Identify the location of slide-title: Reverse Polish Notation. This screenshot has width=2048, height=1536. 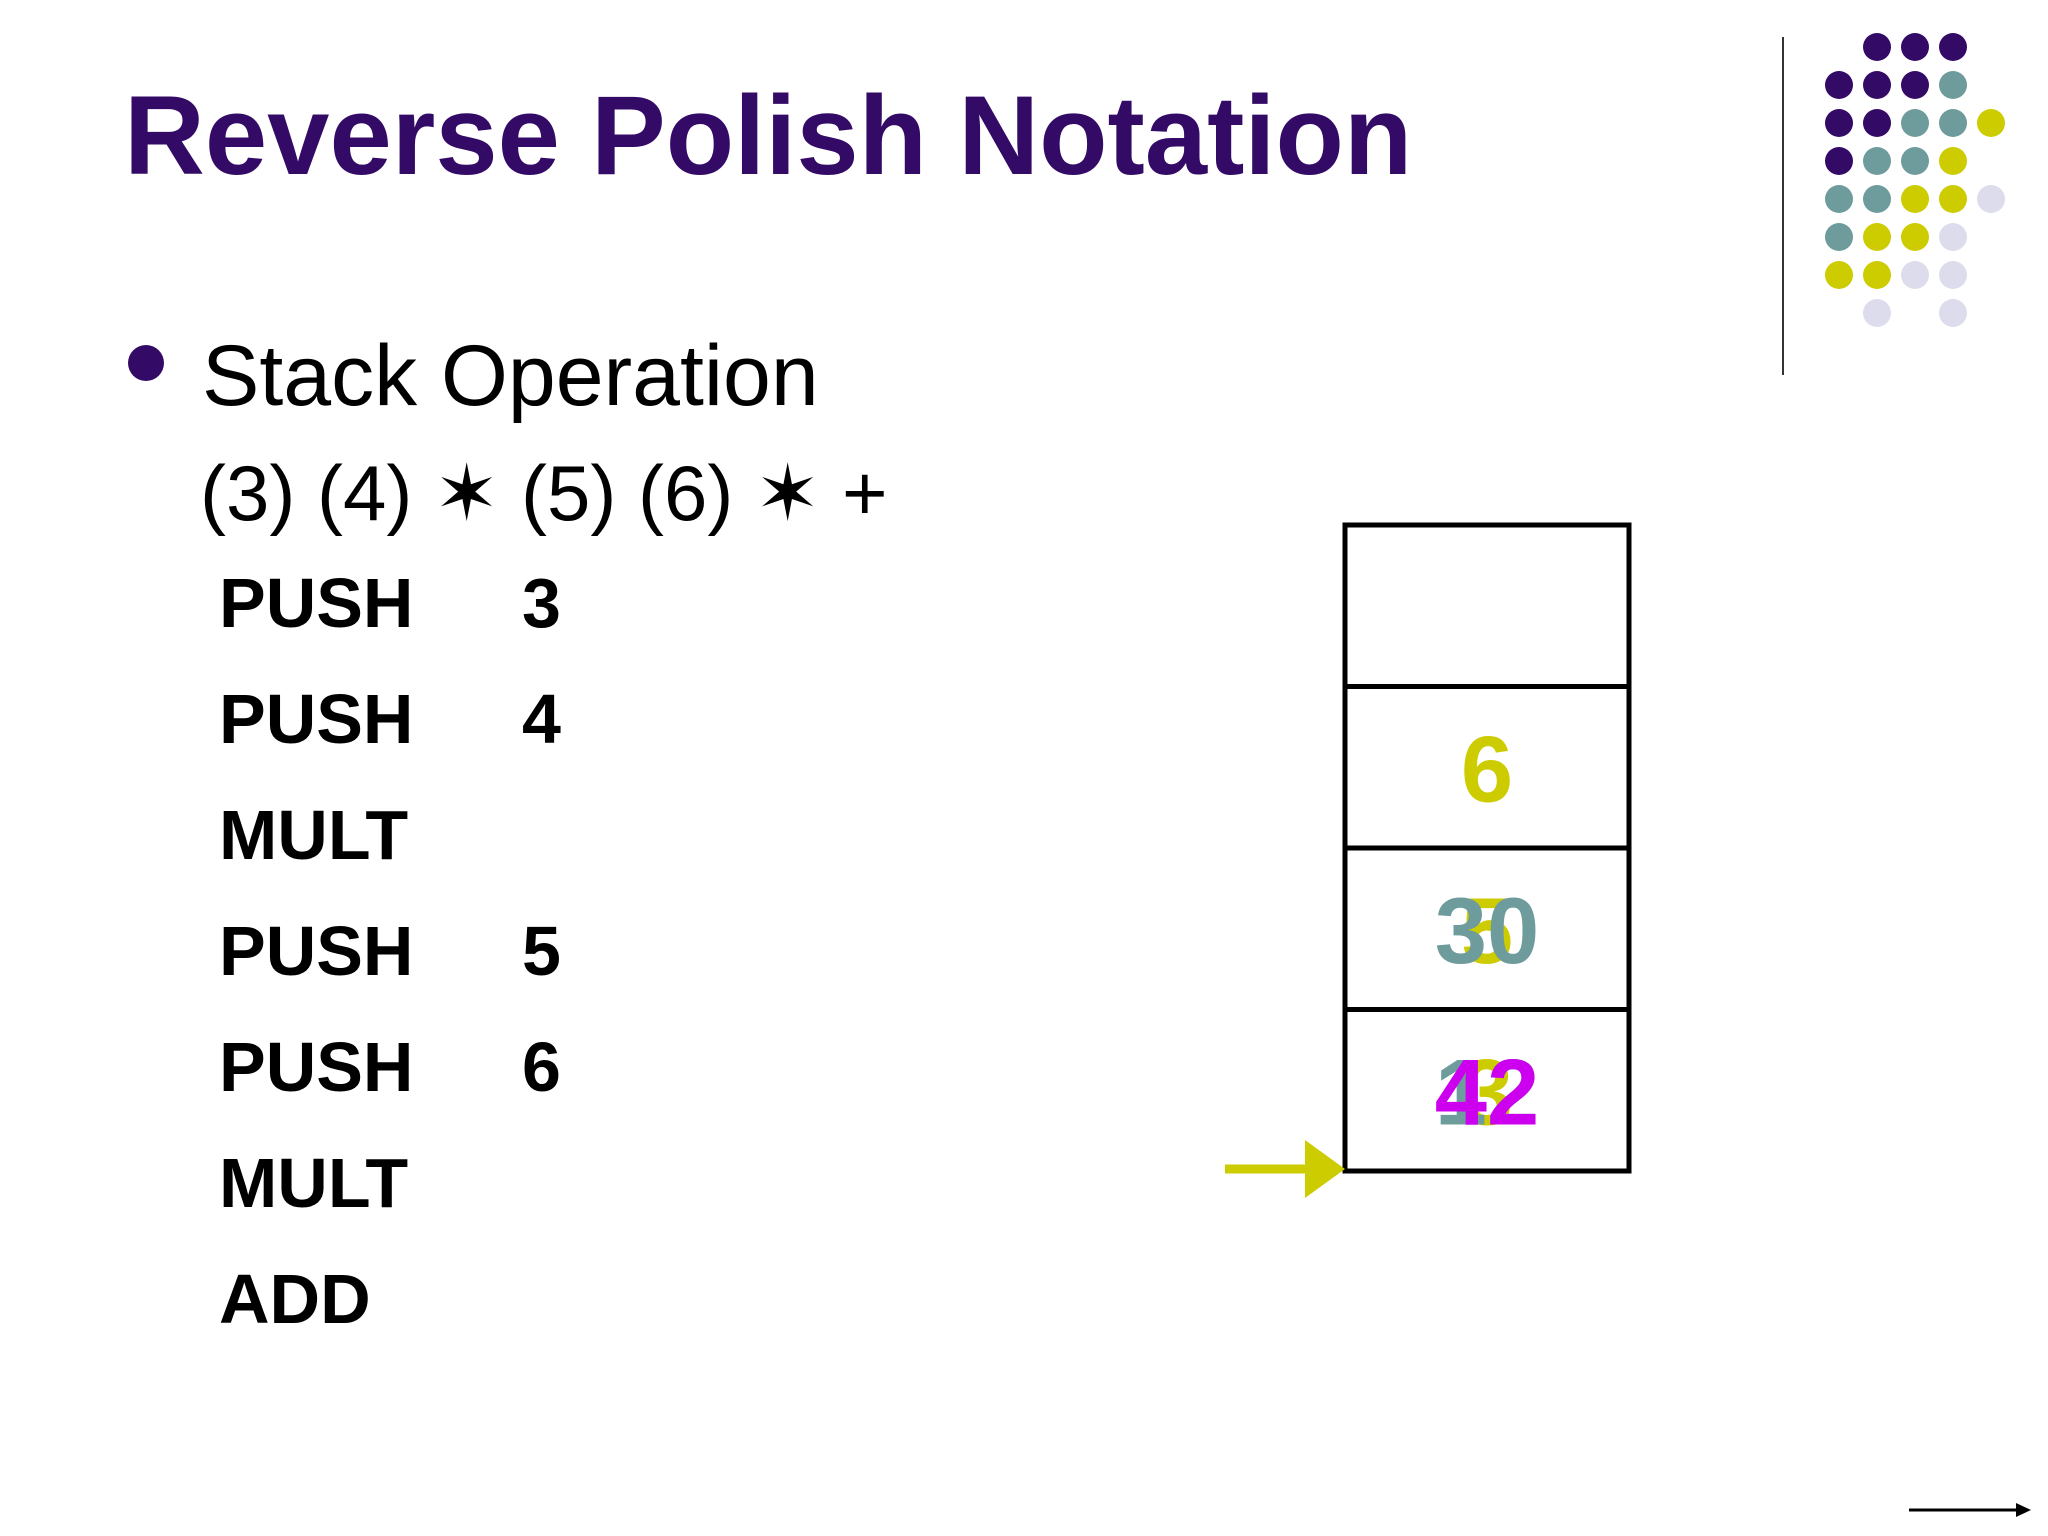
(768, 135).